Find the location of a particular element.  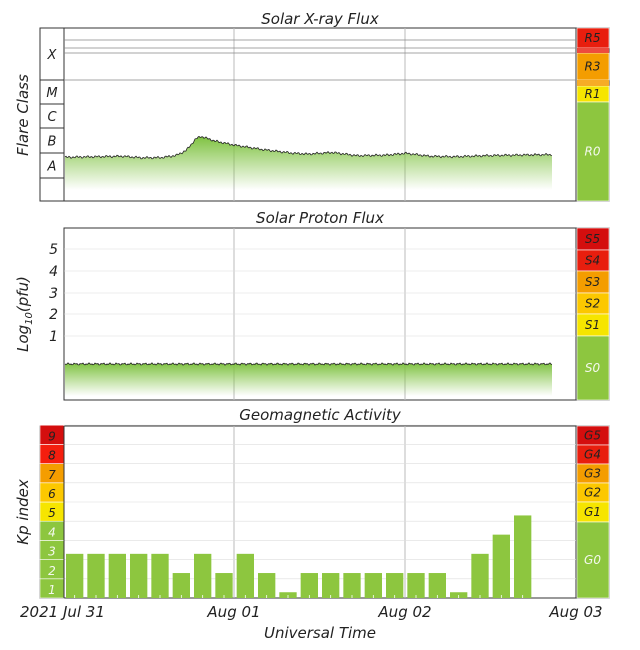

scale-band-g0 is located at coordinates (593, 560).